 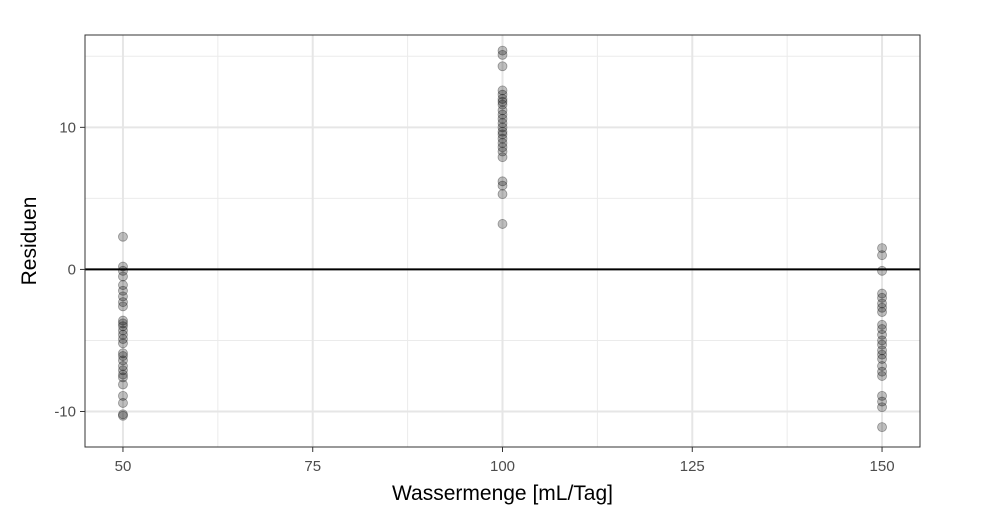 What do you see at coordinates (502, 493) in the screenshot?
I see `x-axis-title: Wassermenge [mL/Tag]` at bounding box center [502, 493].